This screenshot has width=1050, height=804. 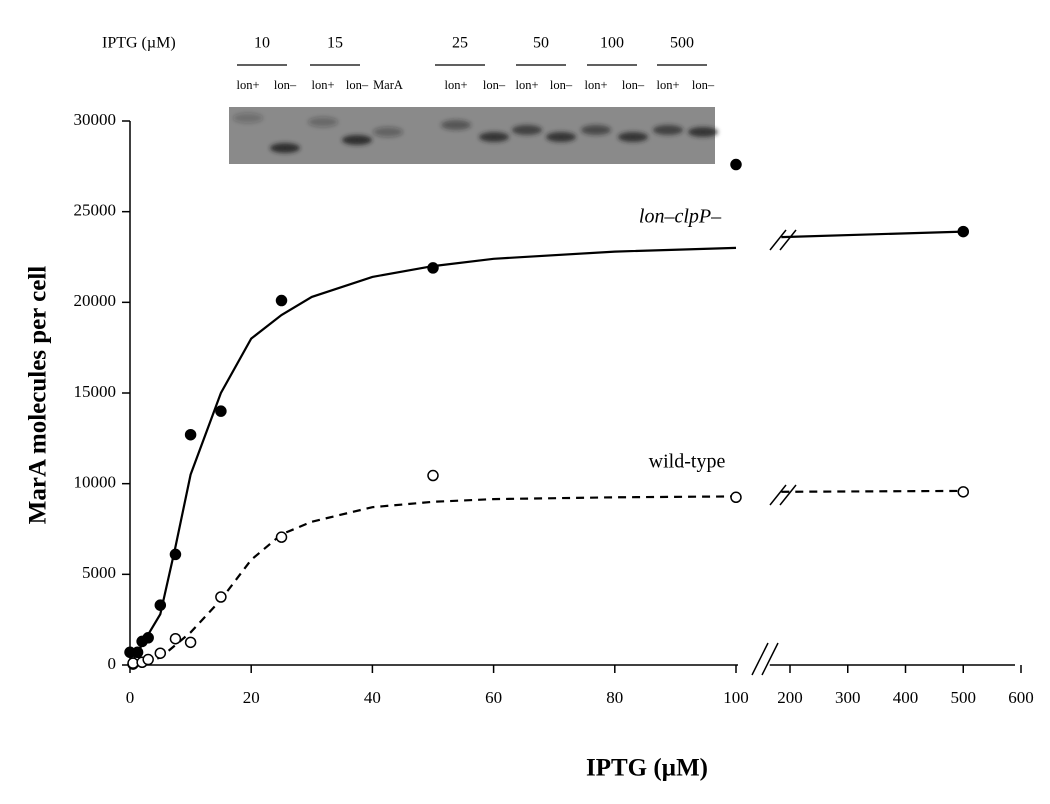 I want to click on x-tick-label: 500, so click(x=964, y=697).